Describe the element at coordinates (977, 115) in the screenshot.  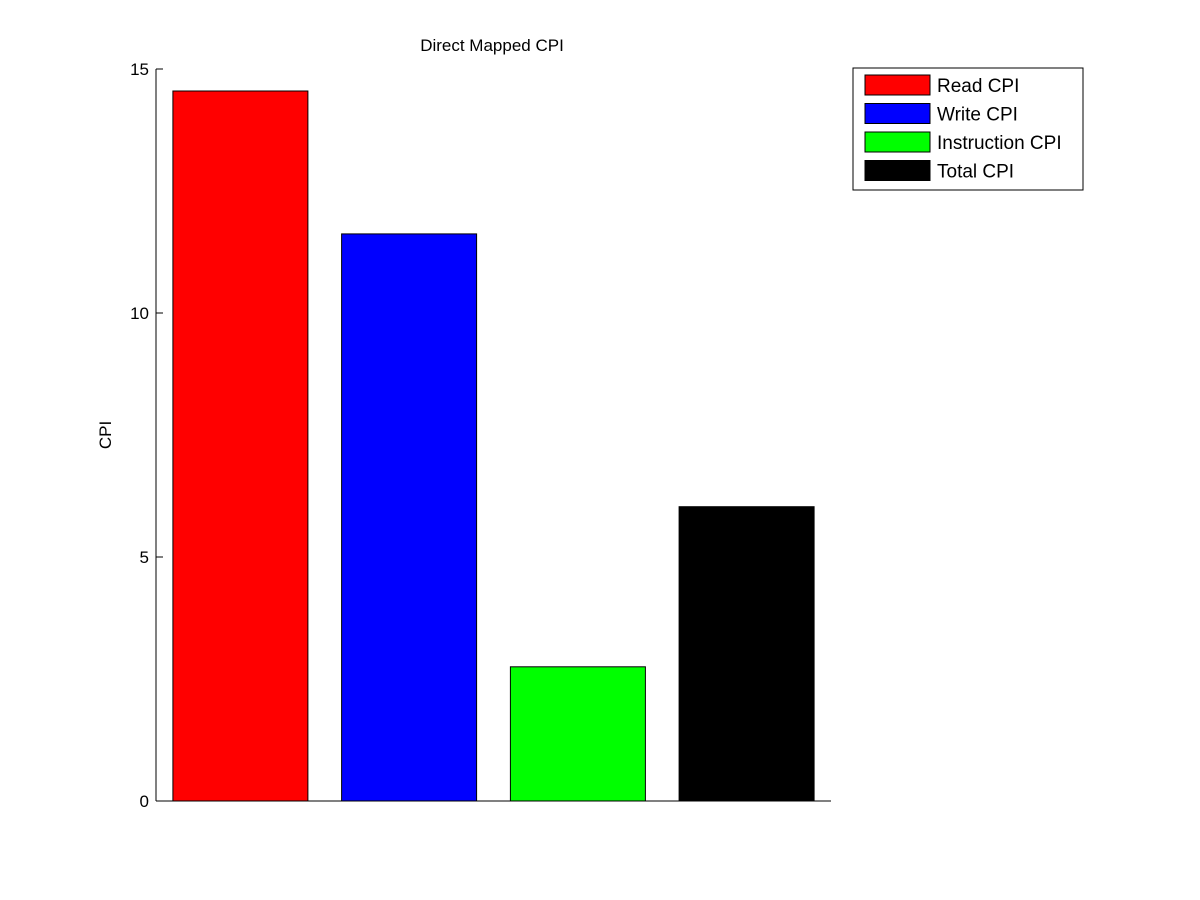
I see `legend-label-write-cpi: Write CPI` at that location.